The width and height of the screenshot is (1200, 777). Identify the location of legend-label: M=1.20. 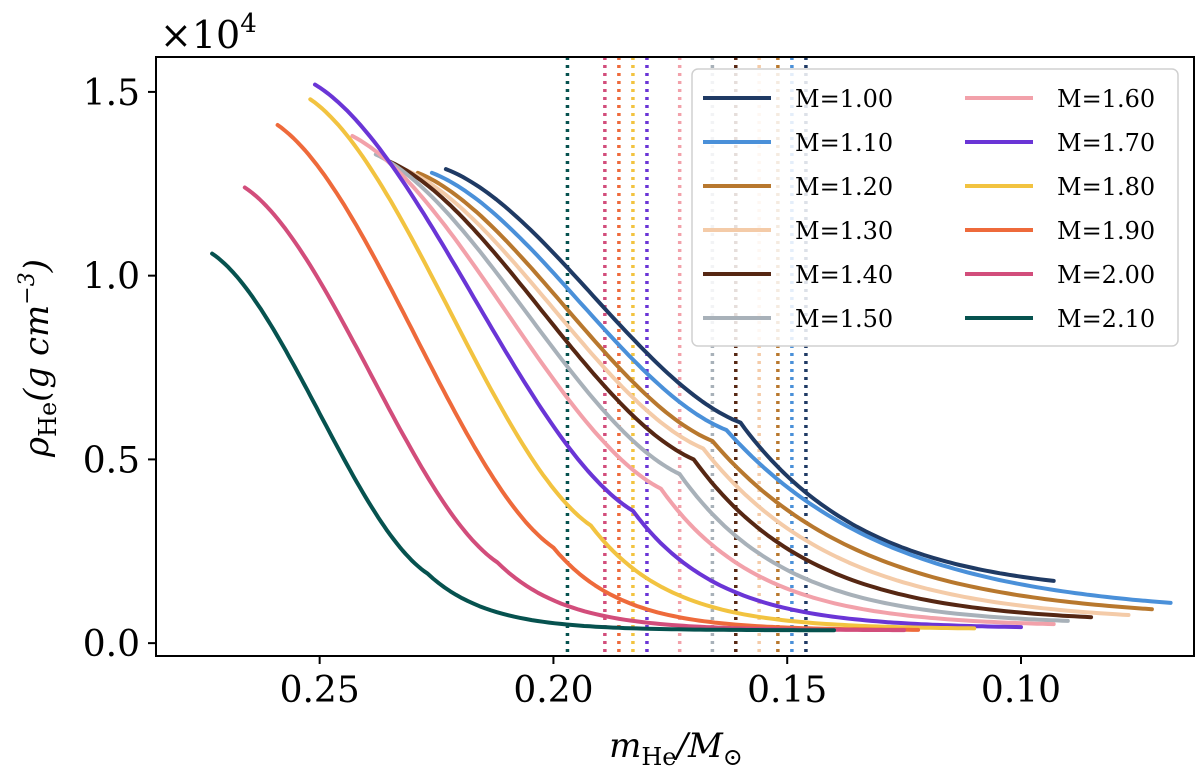
(844, 187).